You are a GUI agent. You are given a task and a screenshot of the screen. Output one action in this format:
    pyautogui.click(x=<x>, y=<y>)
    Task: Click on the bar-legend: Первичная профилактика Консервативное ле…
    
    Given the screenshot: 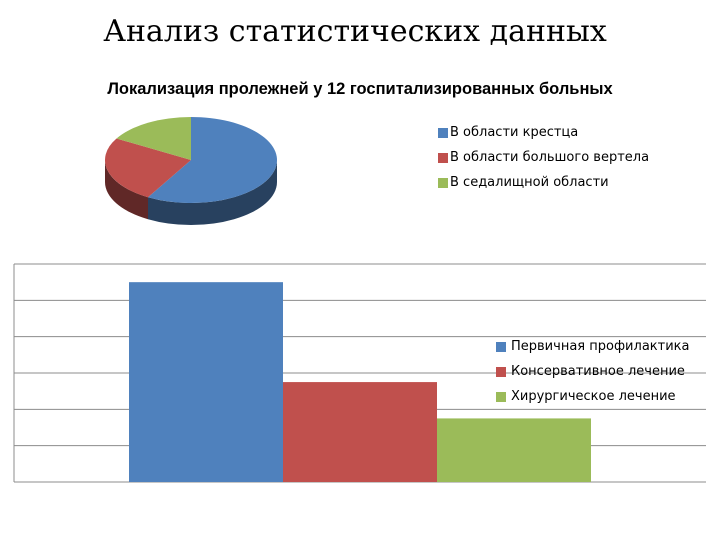 What is the action you would take?
    pyautogui.click(x=592, y=371)
    